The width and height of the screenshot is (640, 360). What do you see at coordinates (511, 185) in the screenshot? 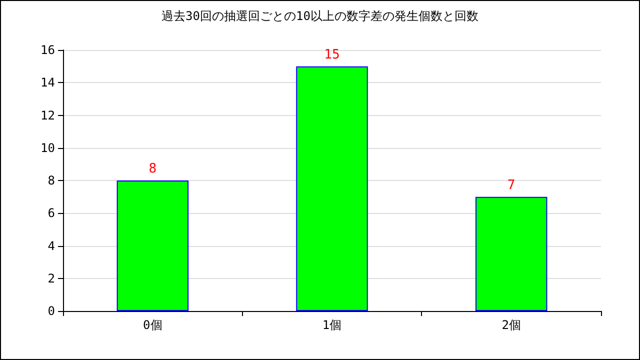
I see `data-label: 7` at bounding box center [511, 185].